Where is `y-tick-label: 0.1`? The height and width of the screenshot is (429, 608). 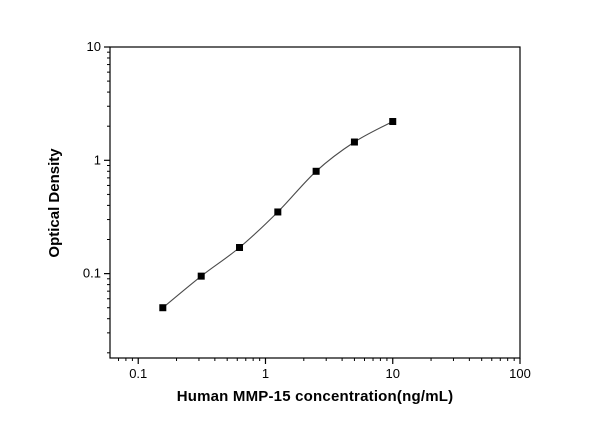 y-tick-label: 0.1 is located at coordinates (92, 273).